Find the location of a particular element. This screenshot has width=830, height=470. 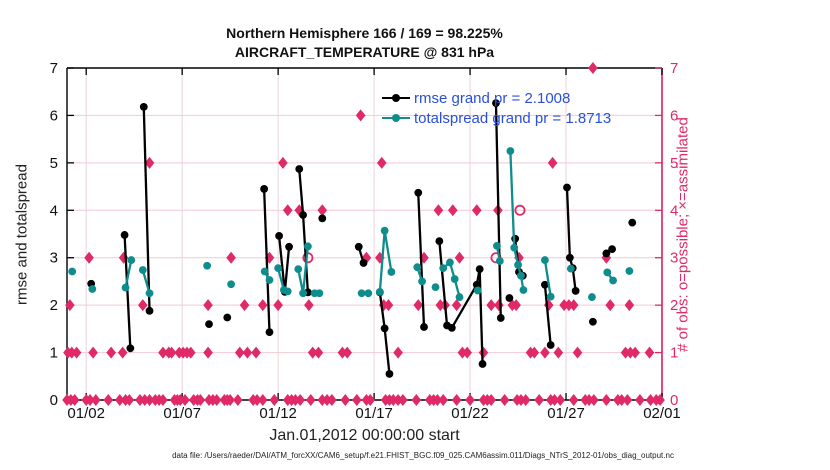

x-tick-labels: 01/02 01/07 01/12 01/17 01/22 01/27 02/01 is located at coordinates (373, 413).